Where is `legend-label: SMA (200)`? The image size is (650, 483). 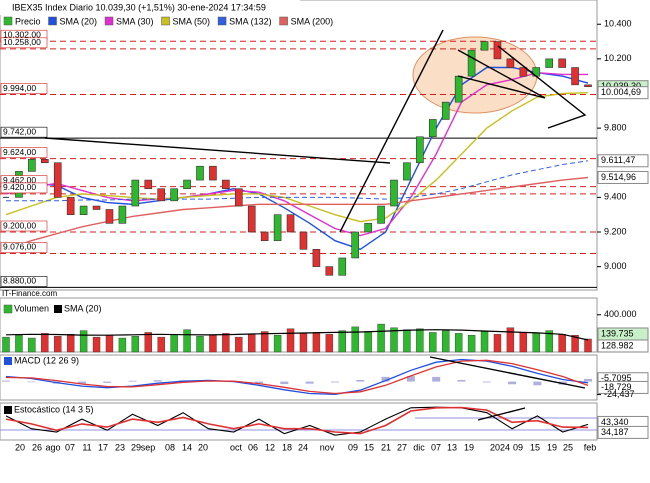 legend-label: SMA (200) is located at coordinates (312, 21).